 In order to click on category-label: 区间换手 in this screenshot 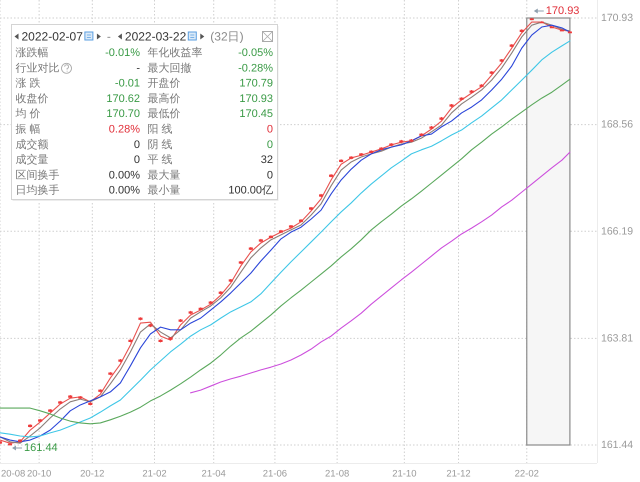, I will do `click(38, 175)`.